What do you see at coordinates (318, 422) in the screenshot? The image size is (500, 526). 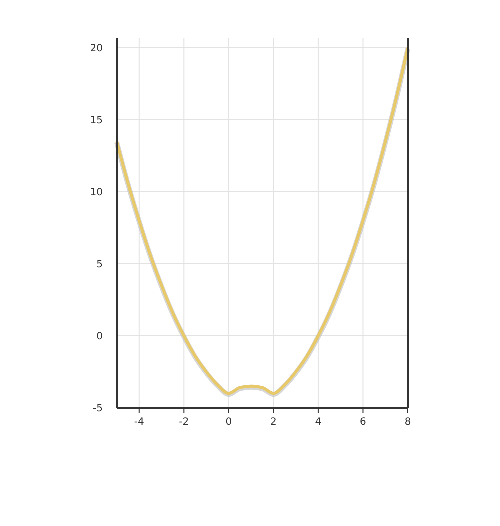 I see `x-tick-label: 4` at bounding box center [318, 422].